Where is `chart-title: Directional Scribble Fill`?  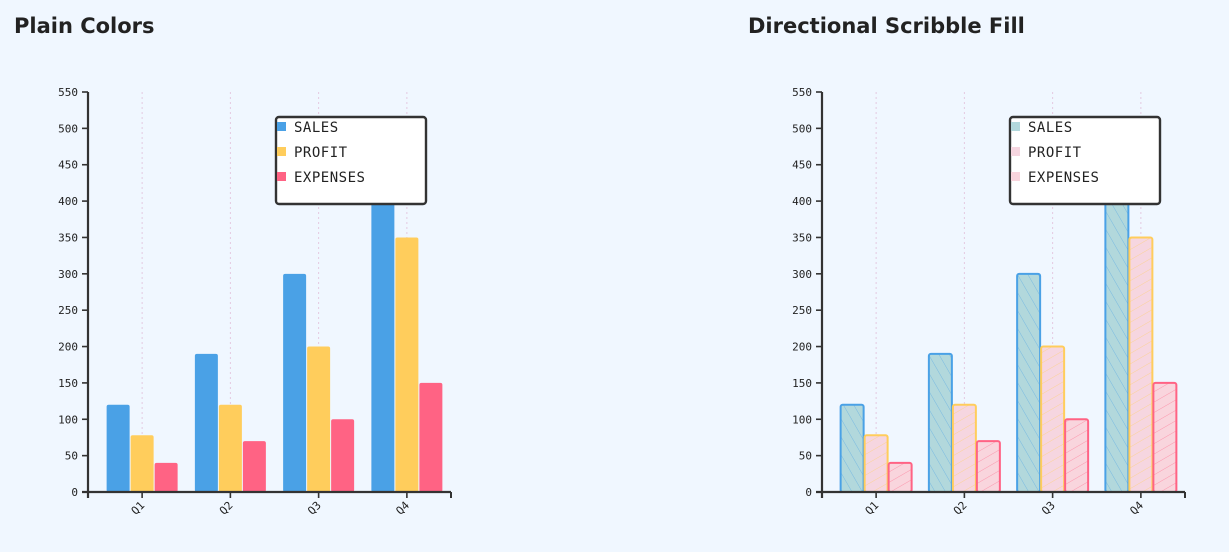 chart-title: Directional Scribble Fill is located at coordinates (886, 26).